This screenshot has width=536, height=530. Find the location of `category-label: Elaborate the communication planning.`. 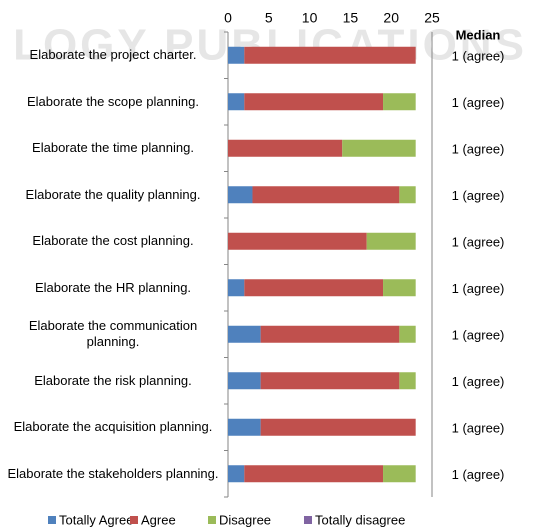

category-label: Elaborate the communication planning. is located at coordinates (113, 334).